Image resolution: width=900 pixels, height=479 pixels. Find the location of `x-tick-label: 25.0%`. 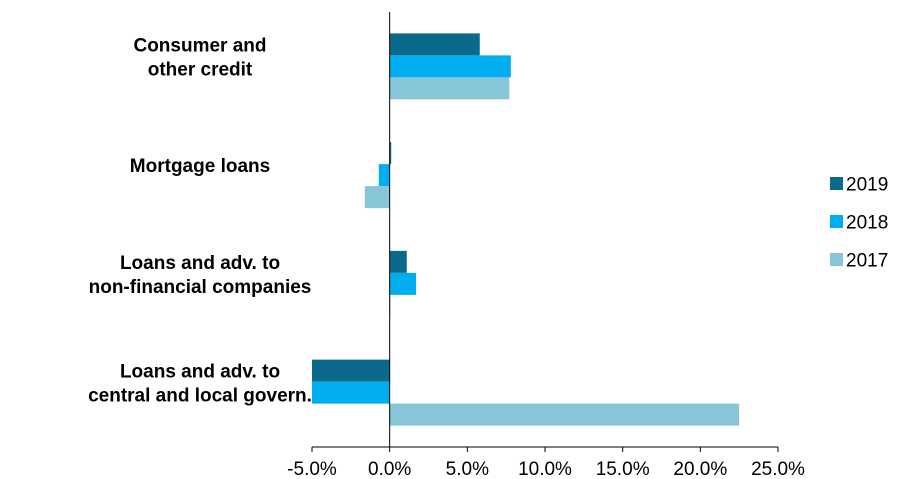

x-tick-label: 25.0% is located at coordinates (778, 469).